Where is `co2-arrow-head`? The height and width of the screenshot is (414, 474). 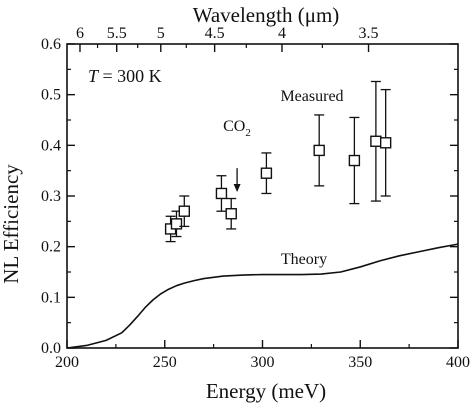
co2-arrow-head is located at coordinates (237, 187).